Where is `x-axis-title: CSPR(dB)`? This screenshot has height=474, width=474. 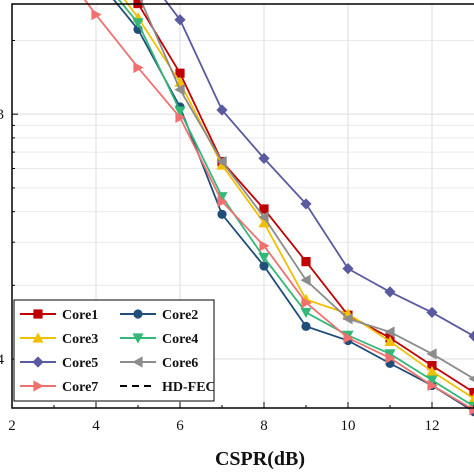
x-axis-title: CSPR(dB) is located at coordinates (260, 459).